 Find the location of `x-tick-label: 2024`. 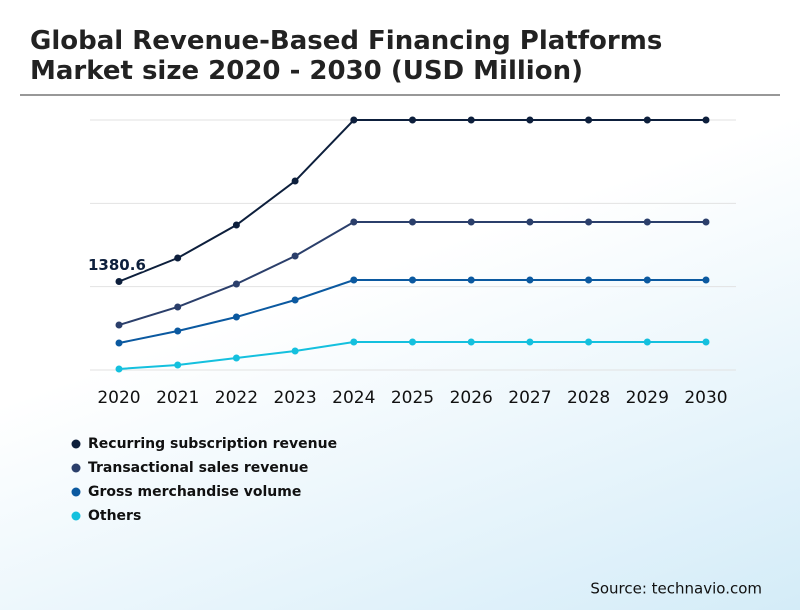

x-tick-label: 2024 is located at coordinates (353, 398).